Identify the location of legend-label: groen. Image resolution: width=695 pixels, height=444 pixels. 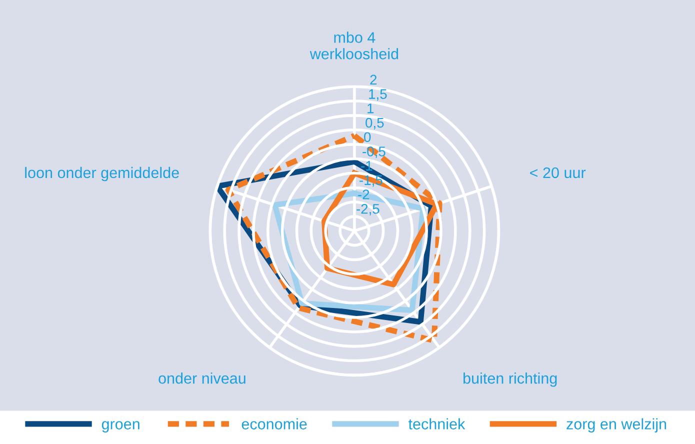
(121, 426).